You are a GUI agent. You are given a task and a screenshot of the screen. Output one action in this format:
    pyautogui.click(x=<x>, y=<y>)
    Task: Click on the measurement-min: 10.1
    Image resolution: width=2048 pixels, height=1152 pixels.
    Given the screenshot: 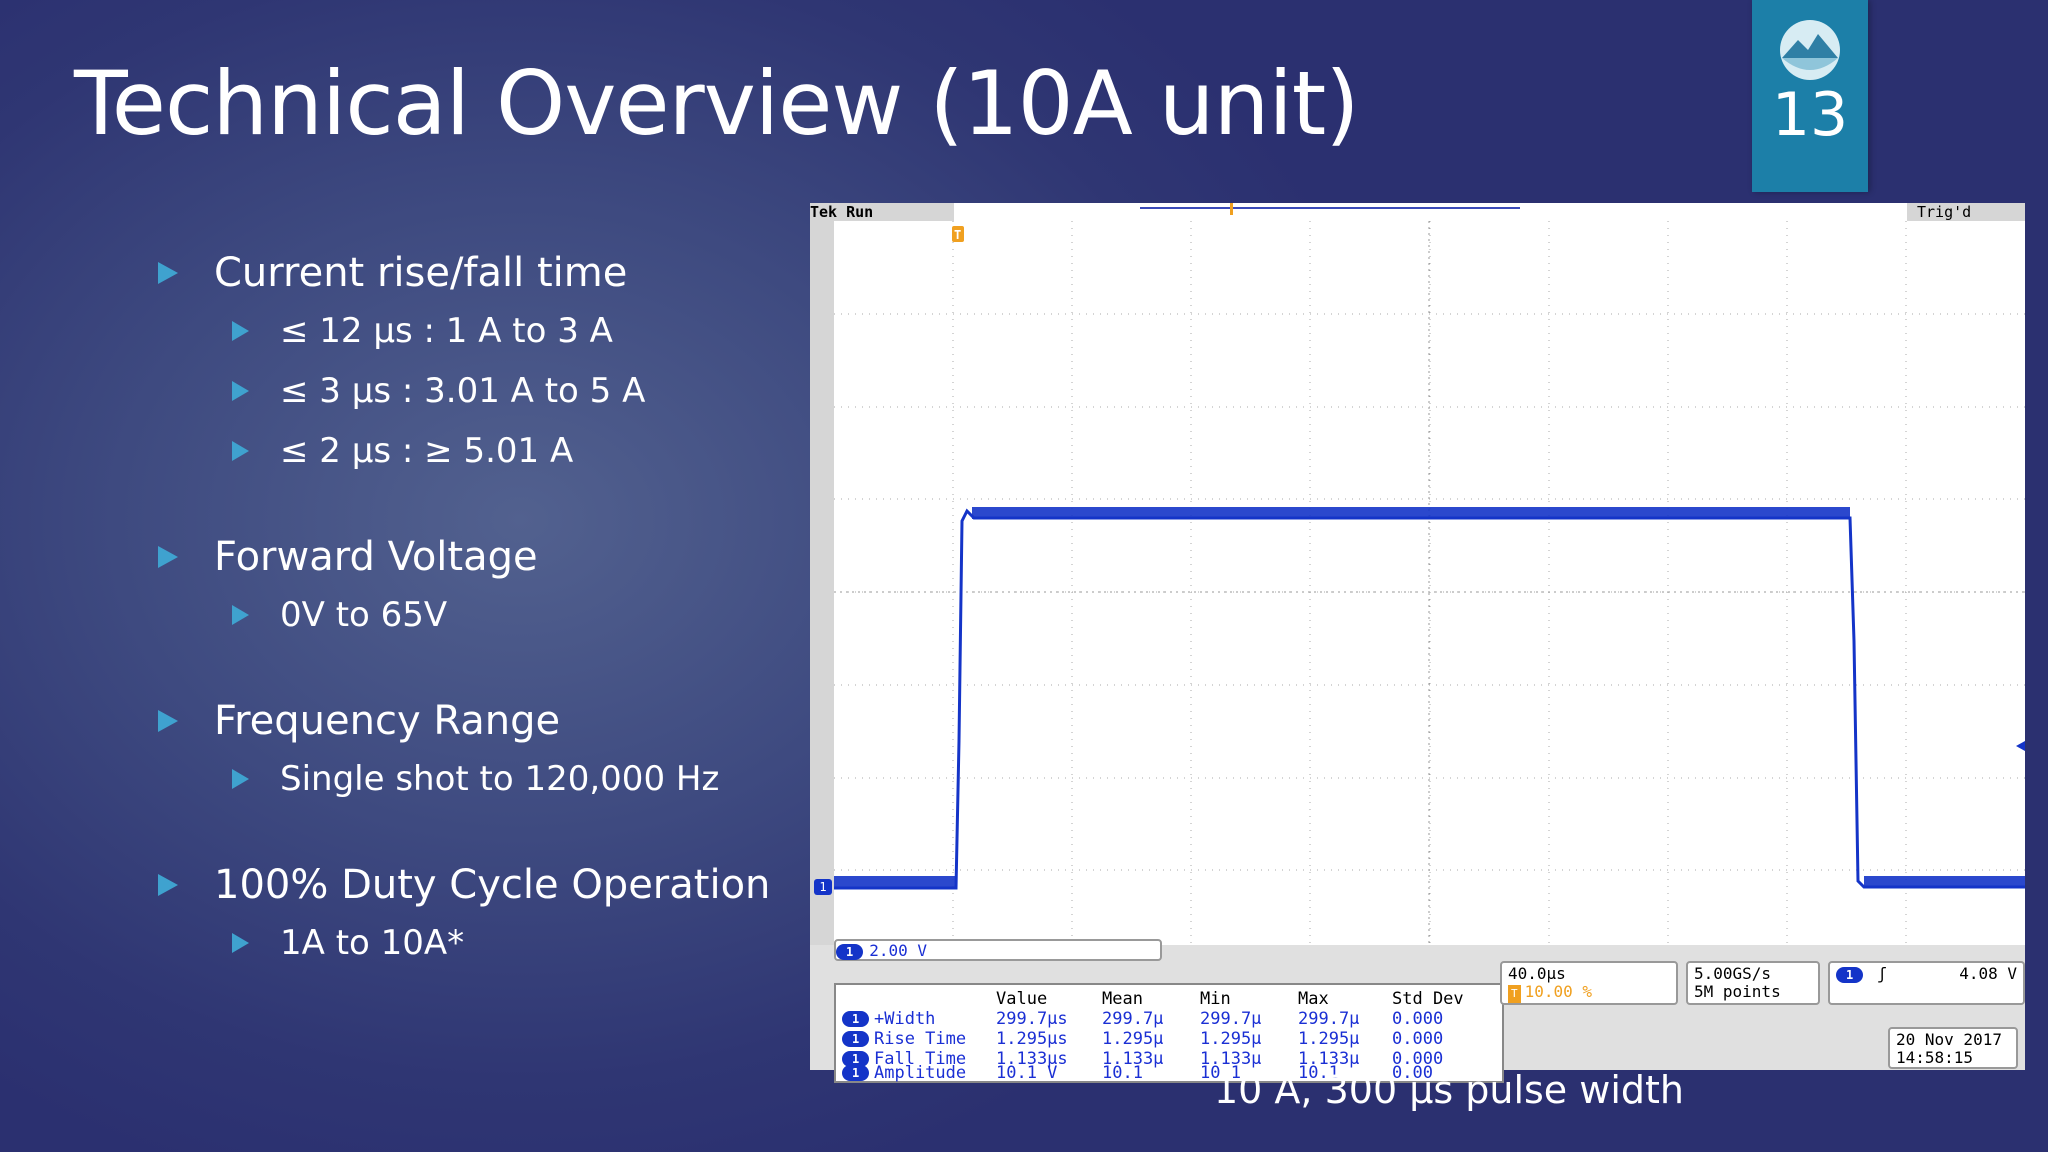 What is the action you would take?
    pyautogui.click(x=1220, y=1073)
    